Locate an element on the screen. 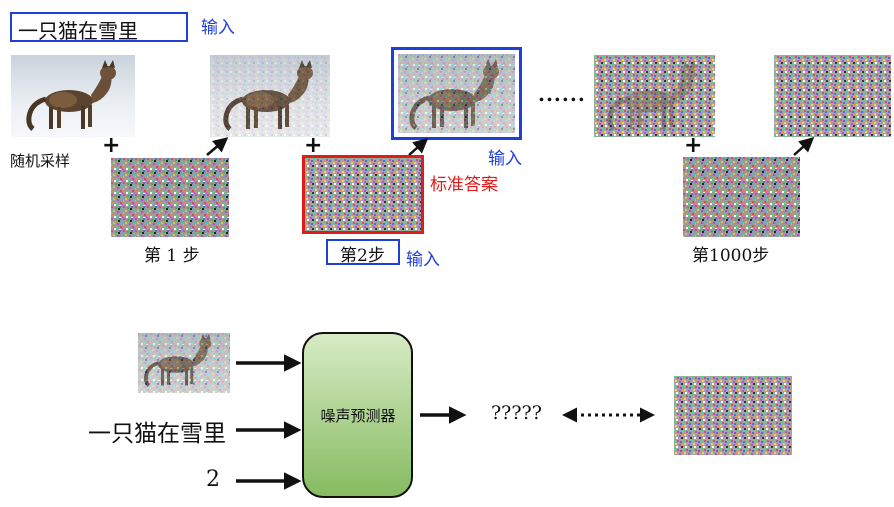 This screenshot has width=894, height=507. noise-step-2-image is located at coordinates (363, 194).